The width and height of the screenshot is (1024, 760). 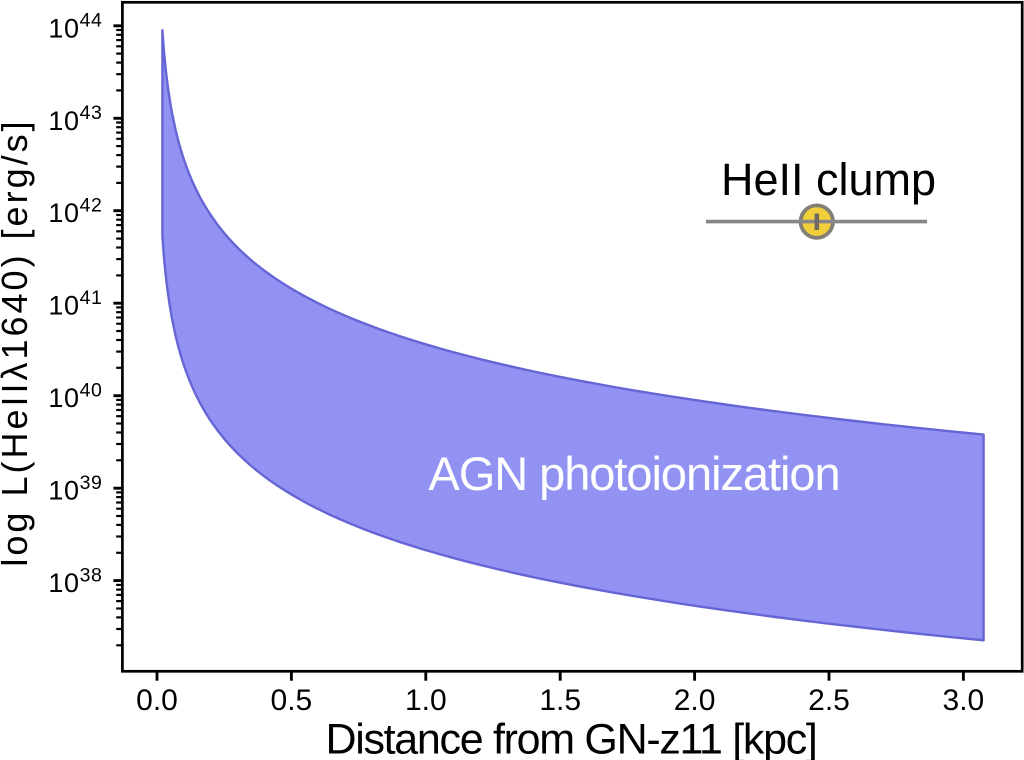 What do you see at coordinates (829, 700) in the screenshot?
I see `svg-text: 2.5` at bounding box center [829, 700].